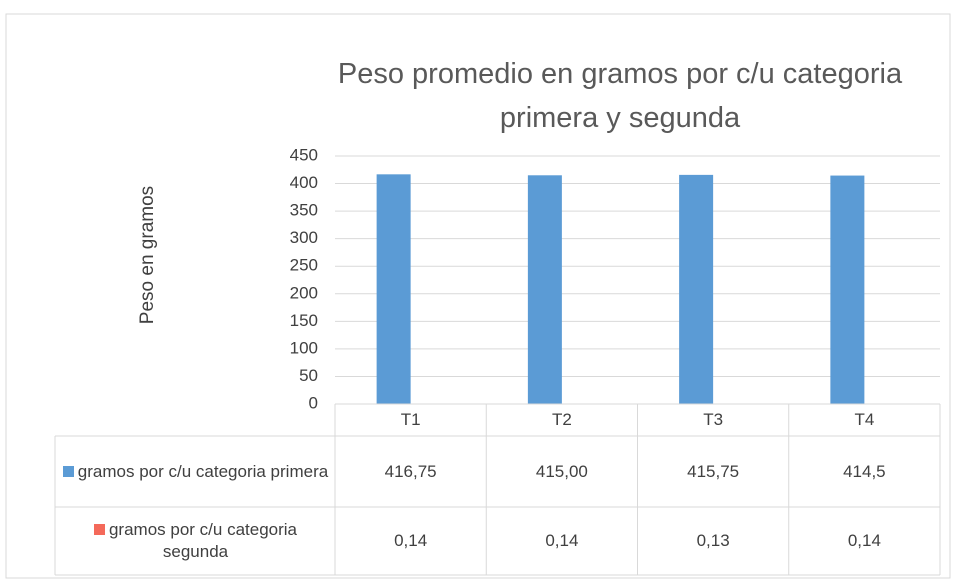 This screenshot has width=956, height=581. What do you see at coordinates (304, 154) in the screenshot?
I see `y-tick-label: 450` at bounding box center [304, 154].